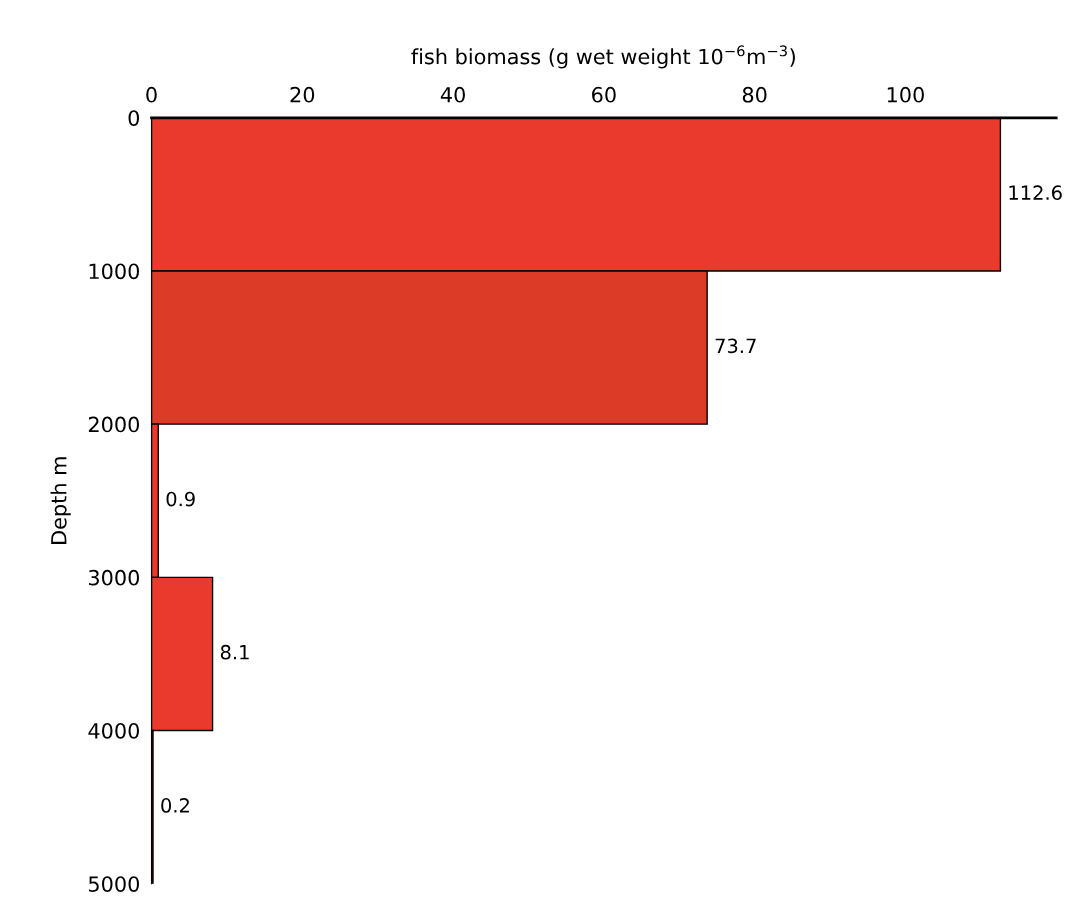 The image size is (1090, 899). I want to click on y-axis-title: Depth m, so click(60, 500).